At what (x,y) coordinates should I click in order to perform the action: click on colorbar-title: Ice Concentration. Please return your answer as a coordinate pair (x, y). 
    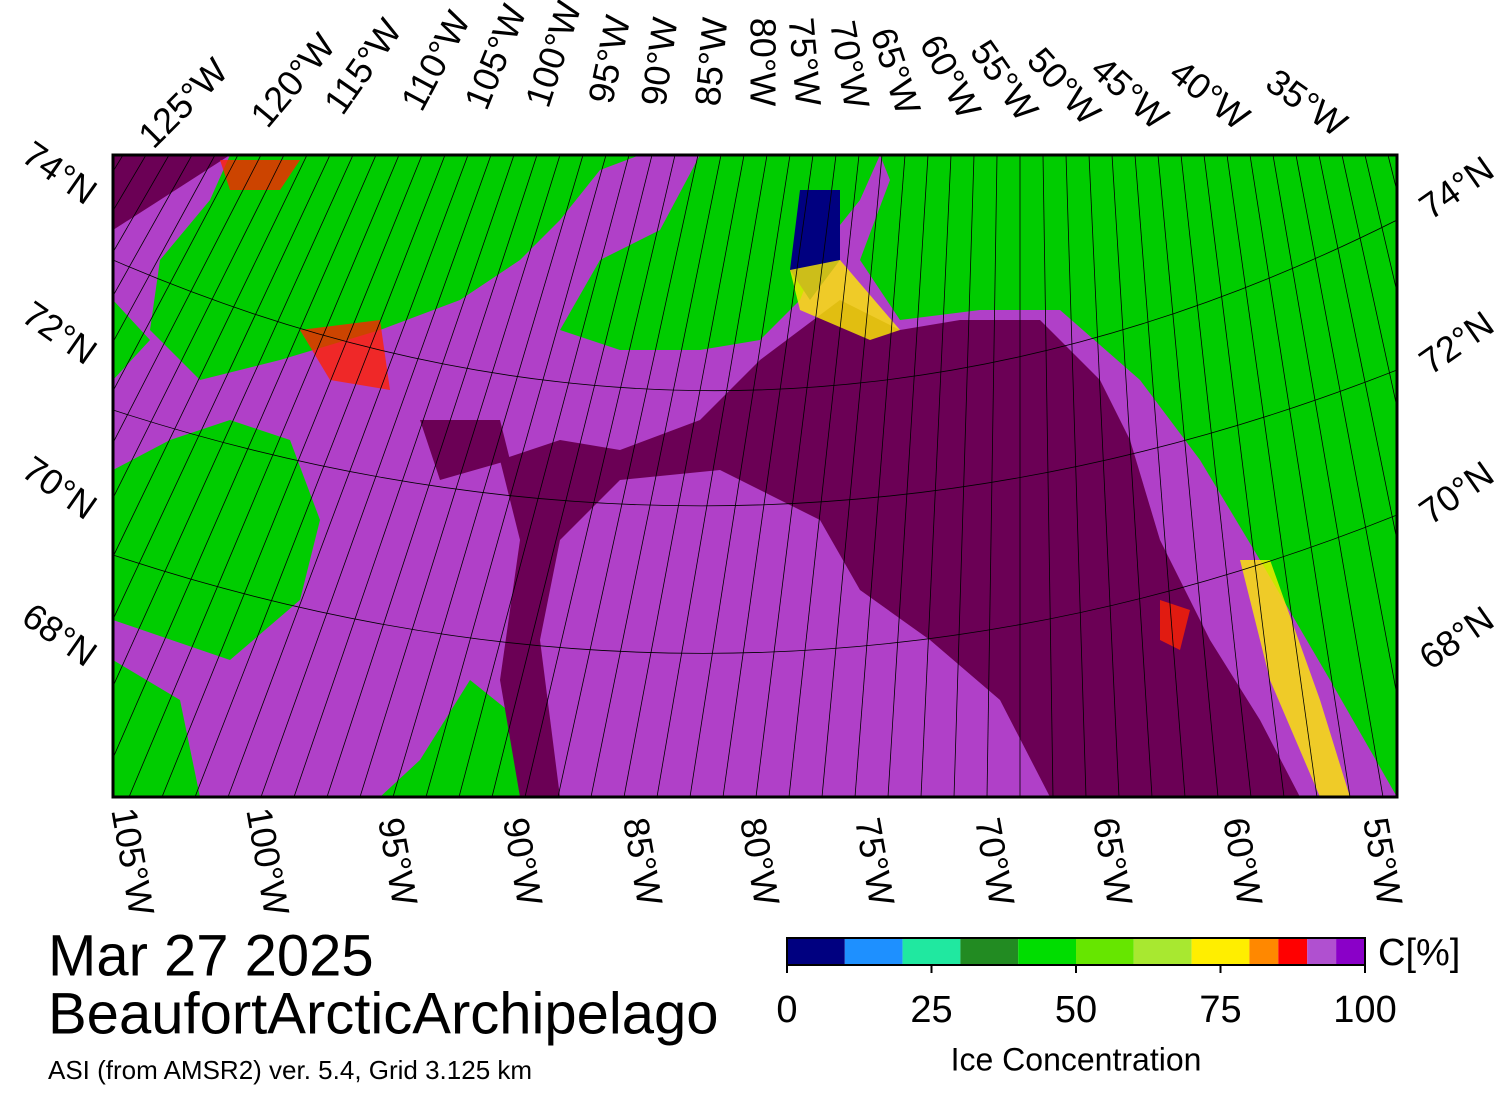
    Looking at the image, I should click on (1076, 1059).